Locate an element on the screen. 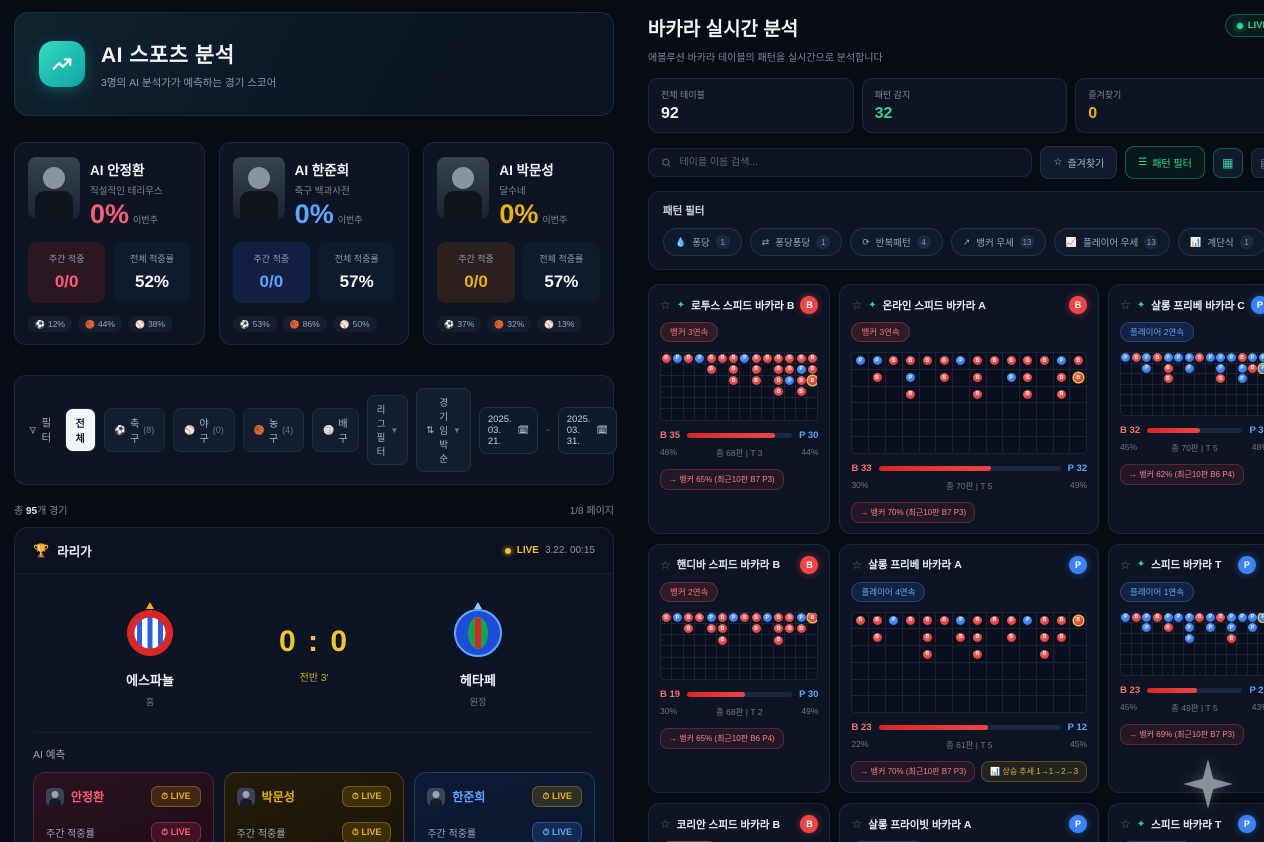 Image resolution: width=1264 pixels, height=842 pixels. banker-pct: 46% is located at coordinates (669, 451).